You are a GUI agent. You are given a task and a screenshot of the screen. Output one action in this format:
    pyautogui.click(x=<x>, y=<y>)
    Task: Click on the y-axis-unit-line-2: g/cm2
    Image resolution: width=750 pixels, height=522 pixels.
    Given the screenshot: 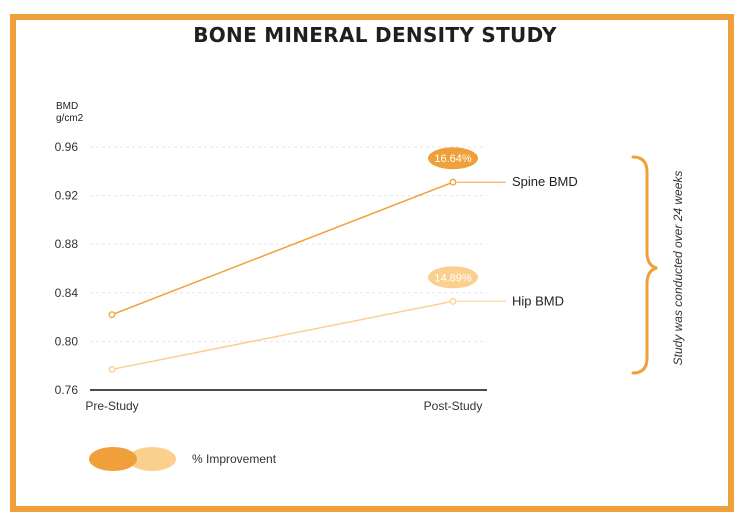 What is the action you would take?
    pyautogui.click(x=70, y=118)
    